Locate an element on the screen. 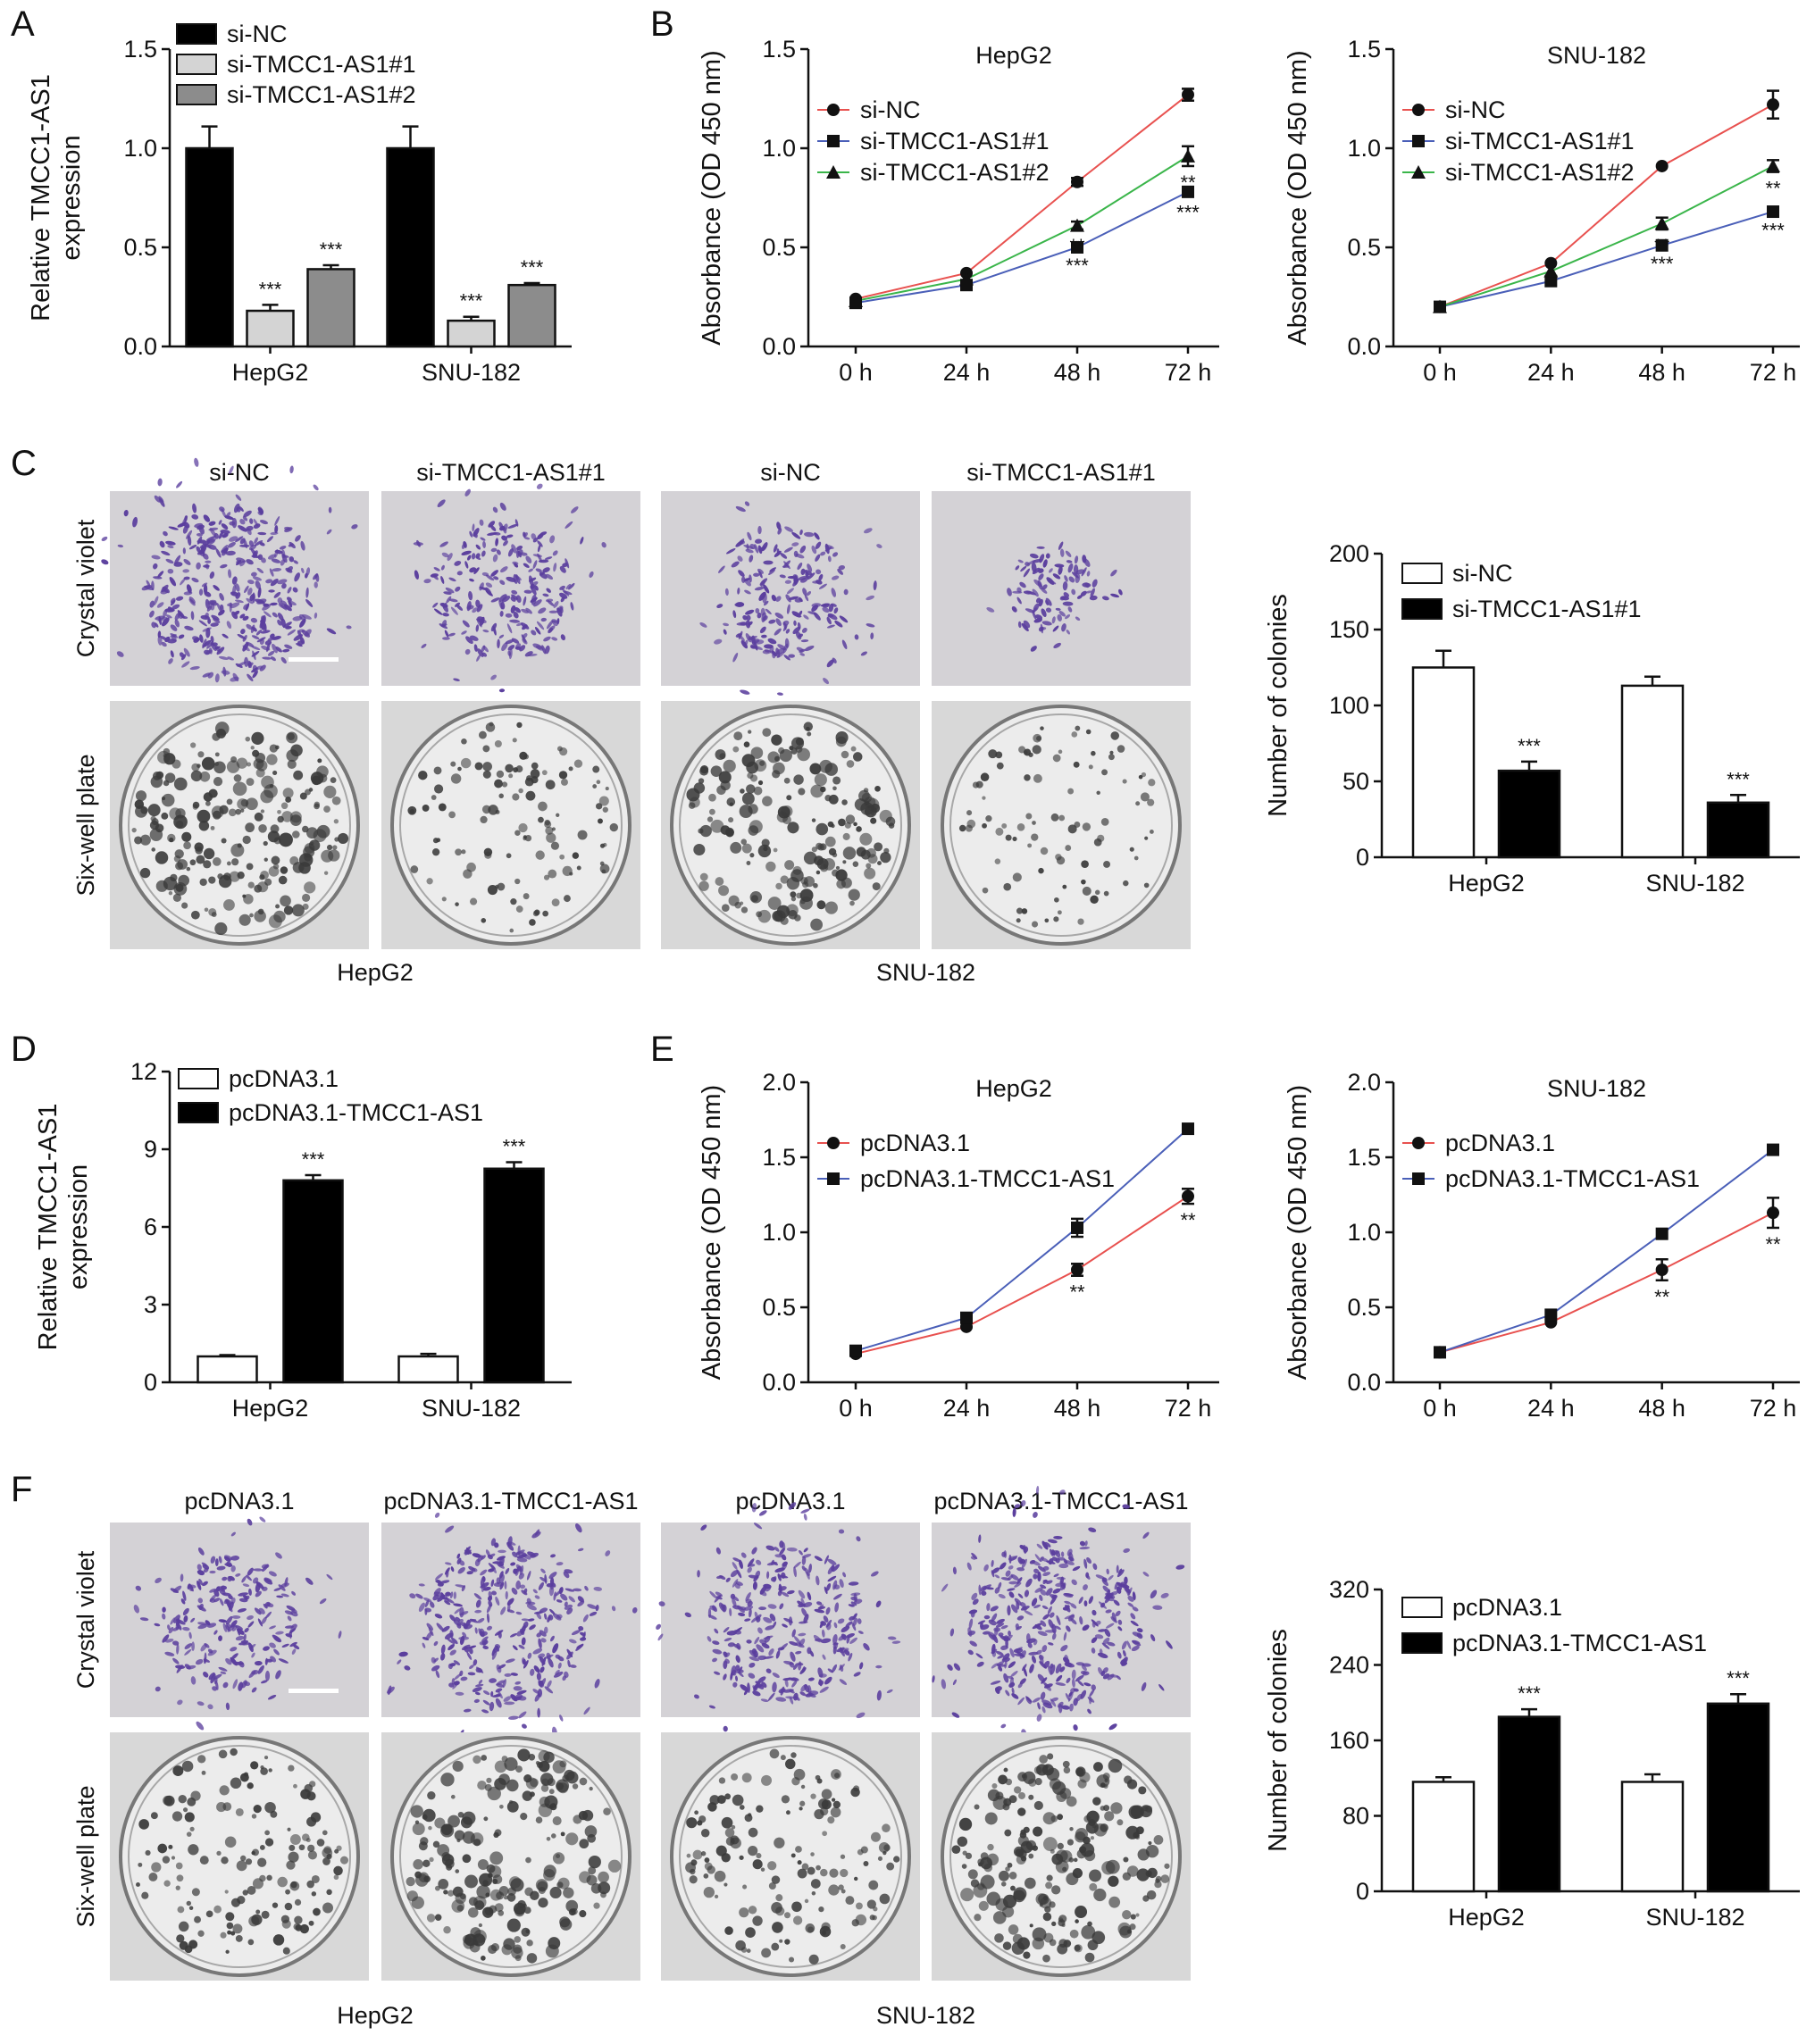 This screenshot has height=2044, width=1815. tick-label: 0.5 is located at coordinates (779, 247).